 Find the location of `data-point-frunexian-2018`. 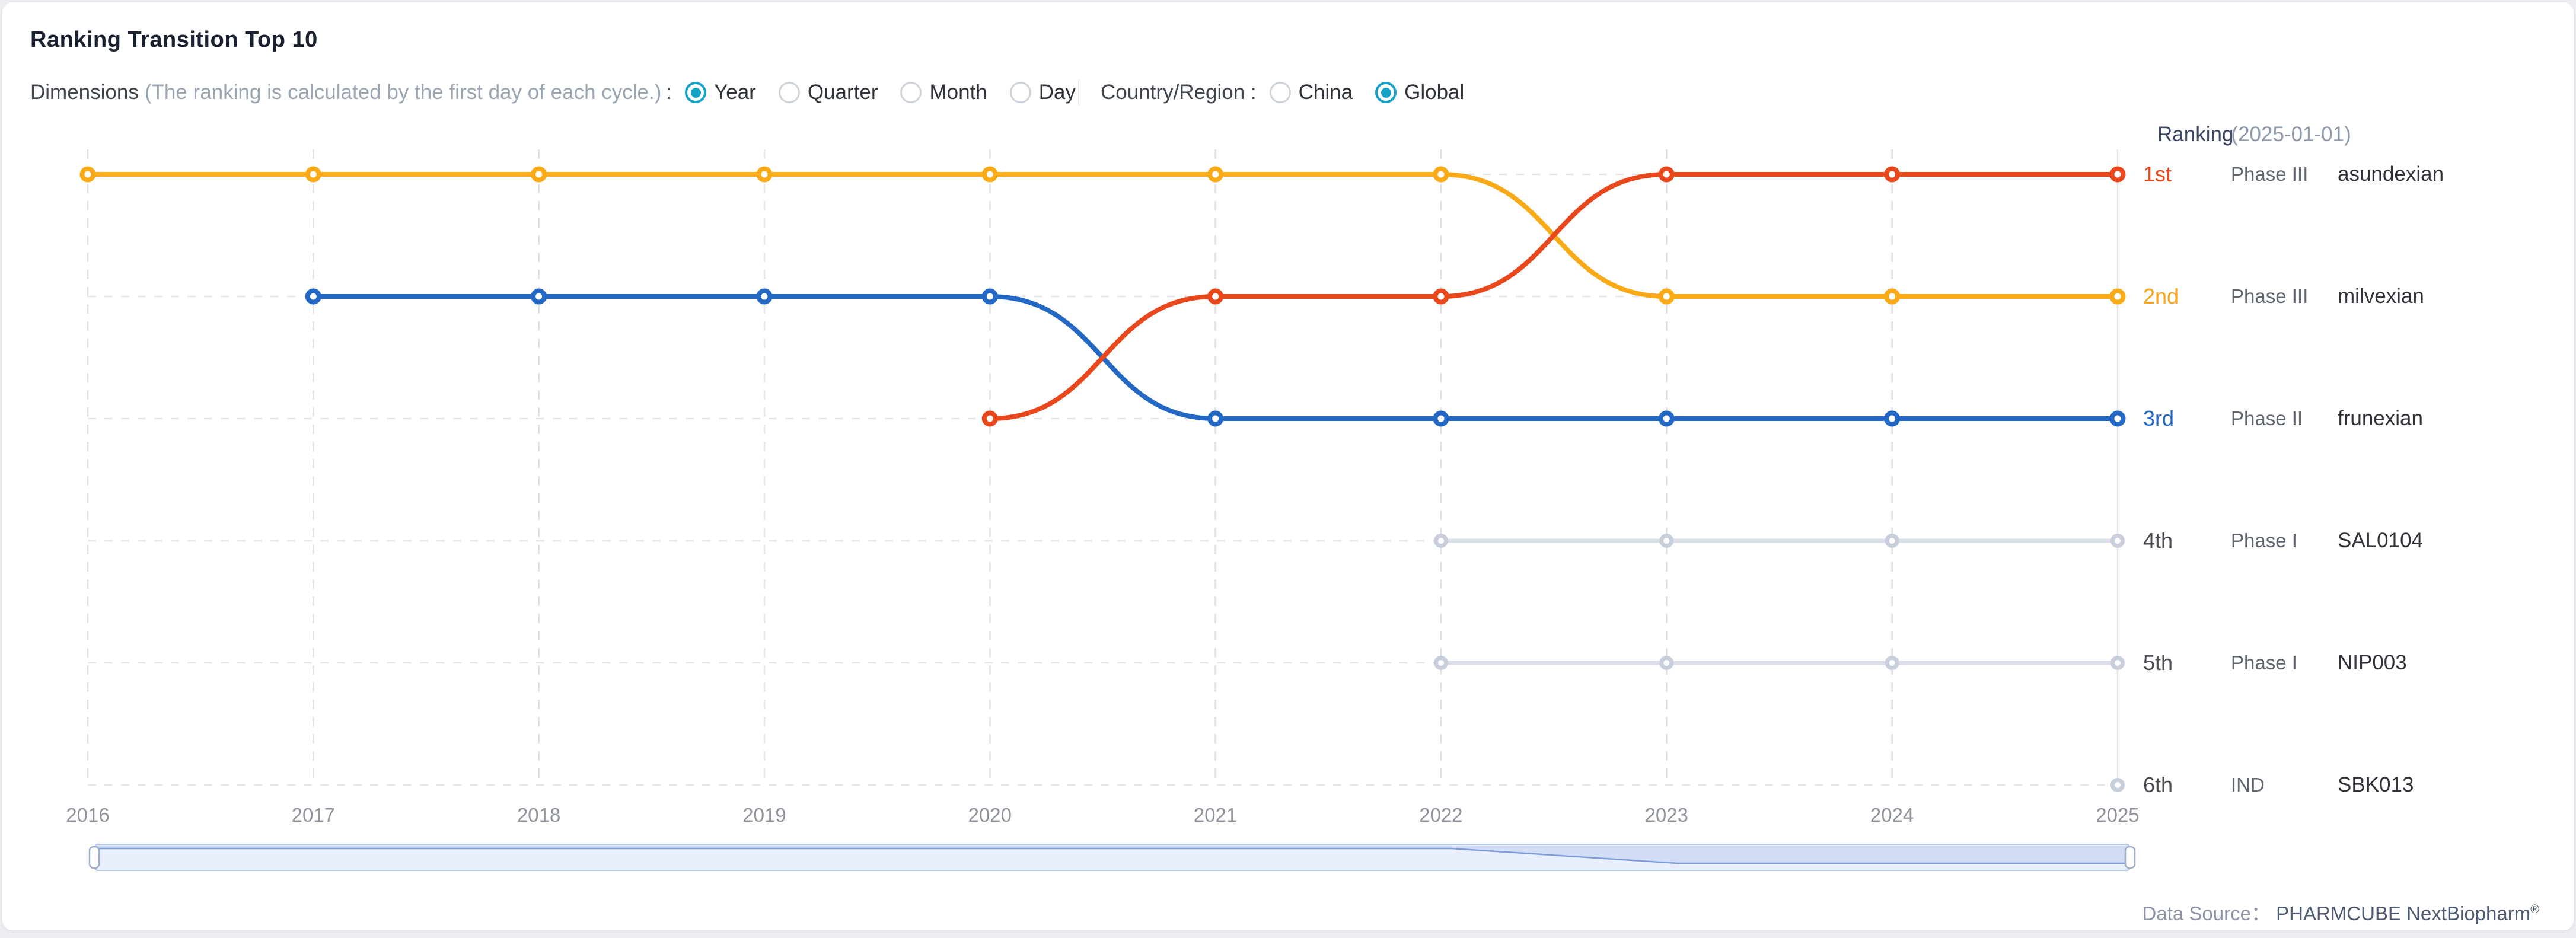

data-point-frunexian-2018 is located at coordinates (538, 296).